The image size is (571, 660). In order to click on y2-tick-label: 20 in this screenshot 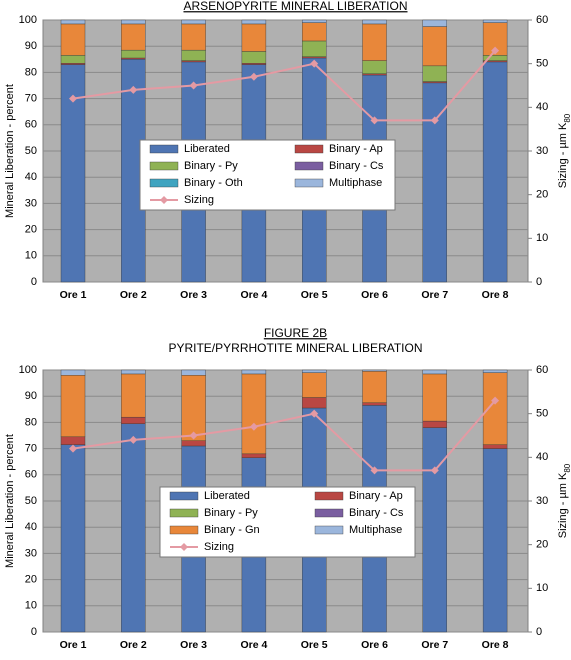, I will do `click(542, 195)`.